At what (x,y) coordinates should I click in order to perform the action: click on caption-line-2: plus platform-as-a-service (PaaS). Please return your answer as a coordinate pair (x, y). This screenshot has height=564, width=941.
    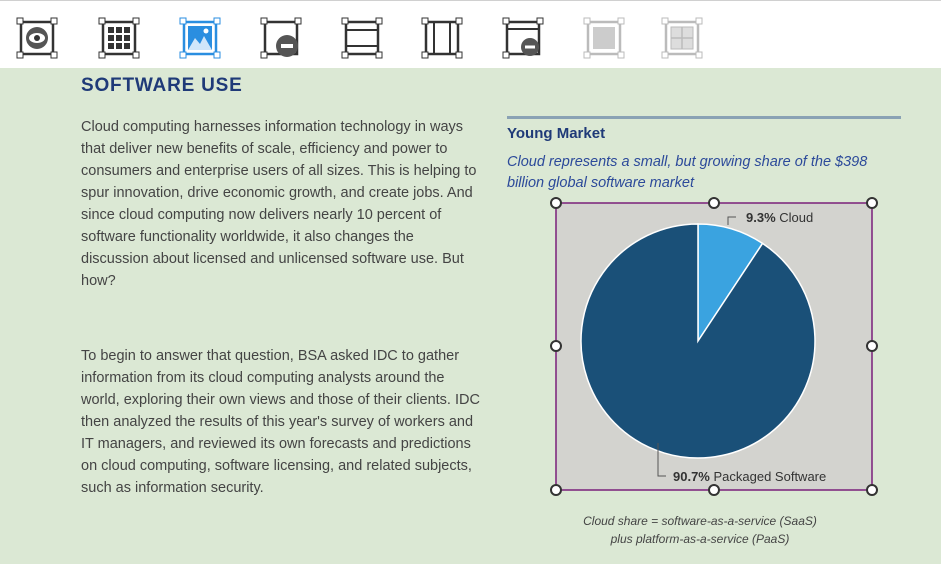
    Looking at the image, I should click on (700, 539).